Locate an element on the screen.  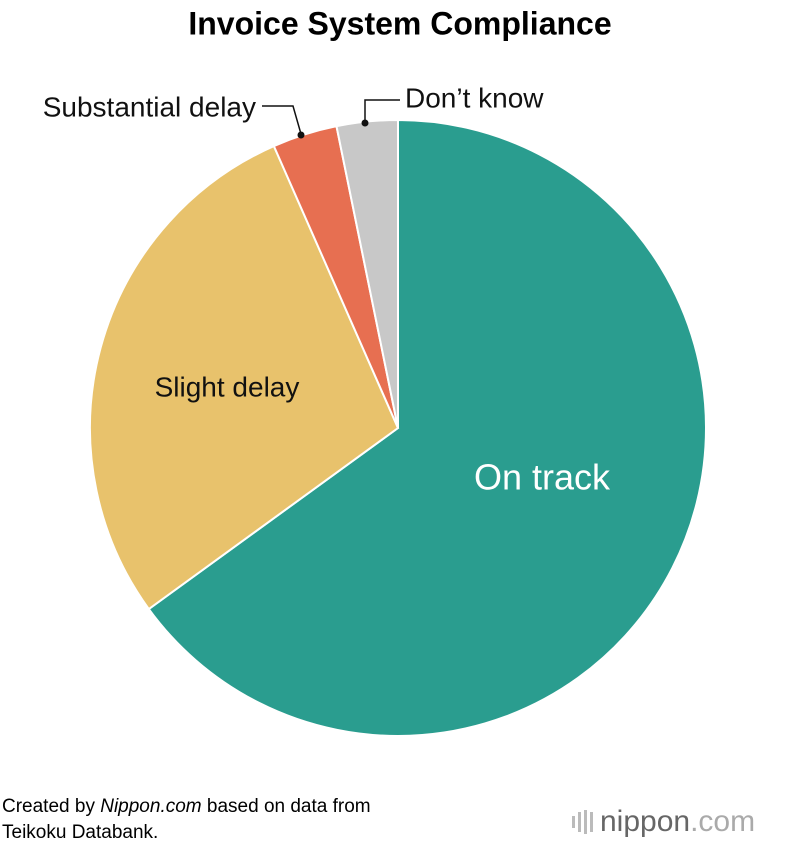
source-text: Nippon.com is located at coordinates (150, 806).